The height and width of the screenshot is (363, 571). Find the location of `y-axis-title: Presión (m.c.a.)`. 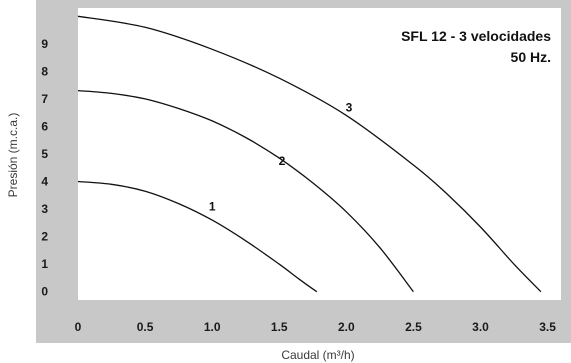

y-axis-title: Presión (m.c.a.) is located at coordinates (13, 155).